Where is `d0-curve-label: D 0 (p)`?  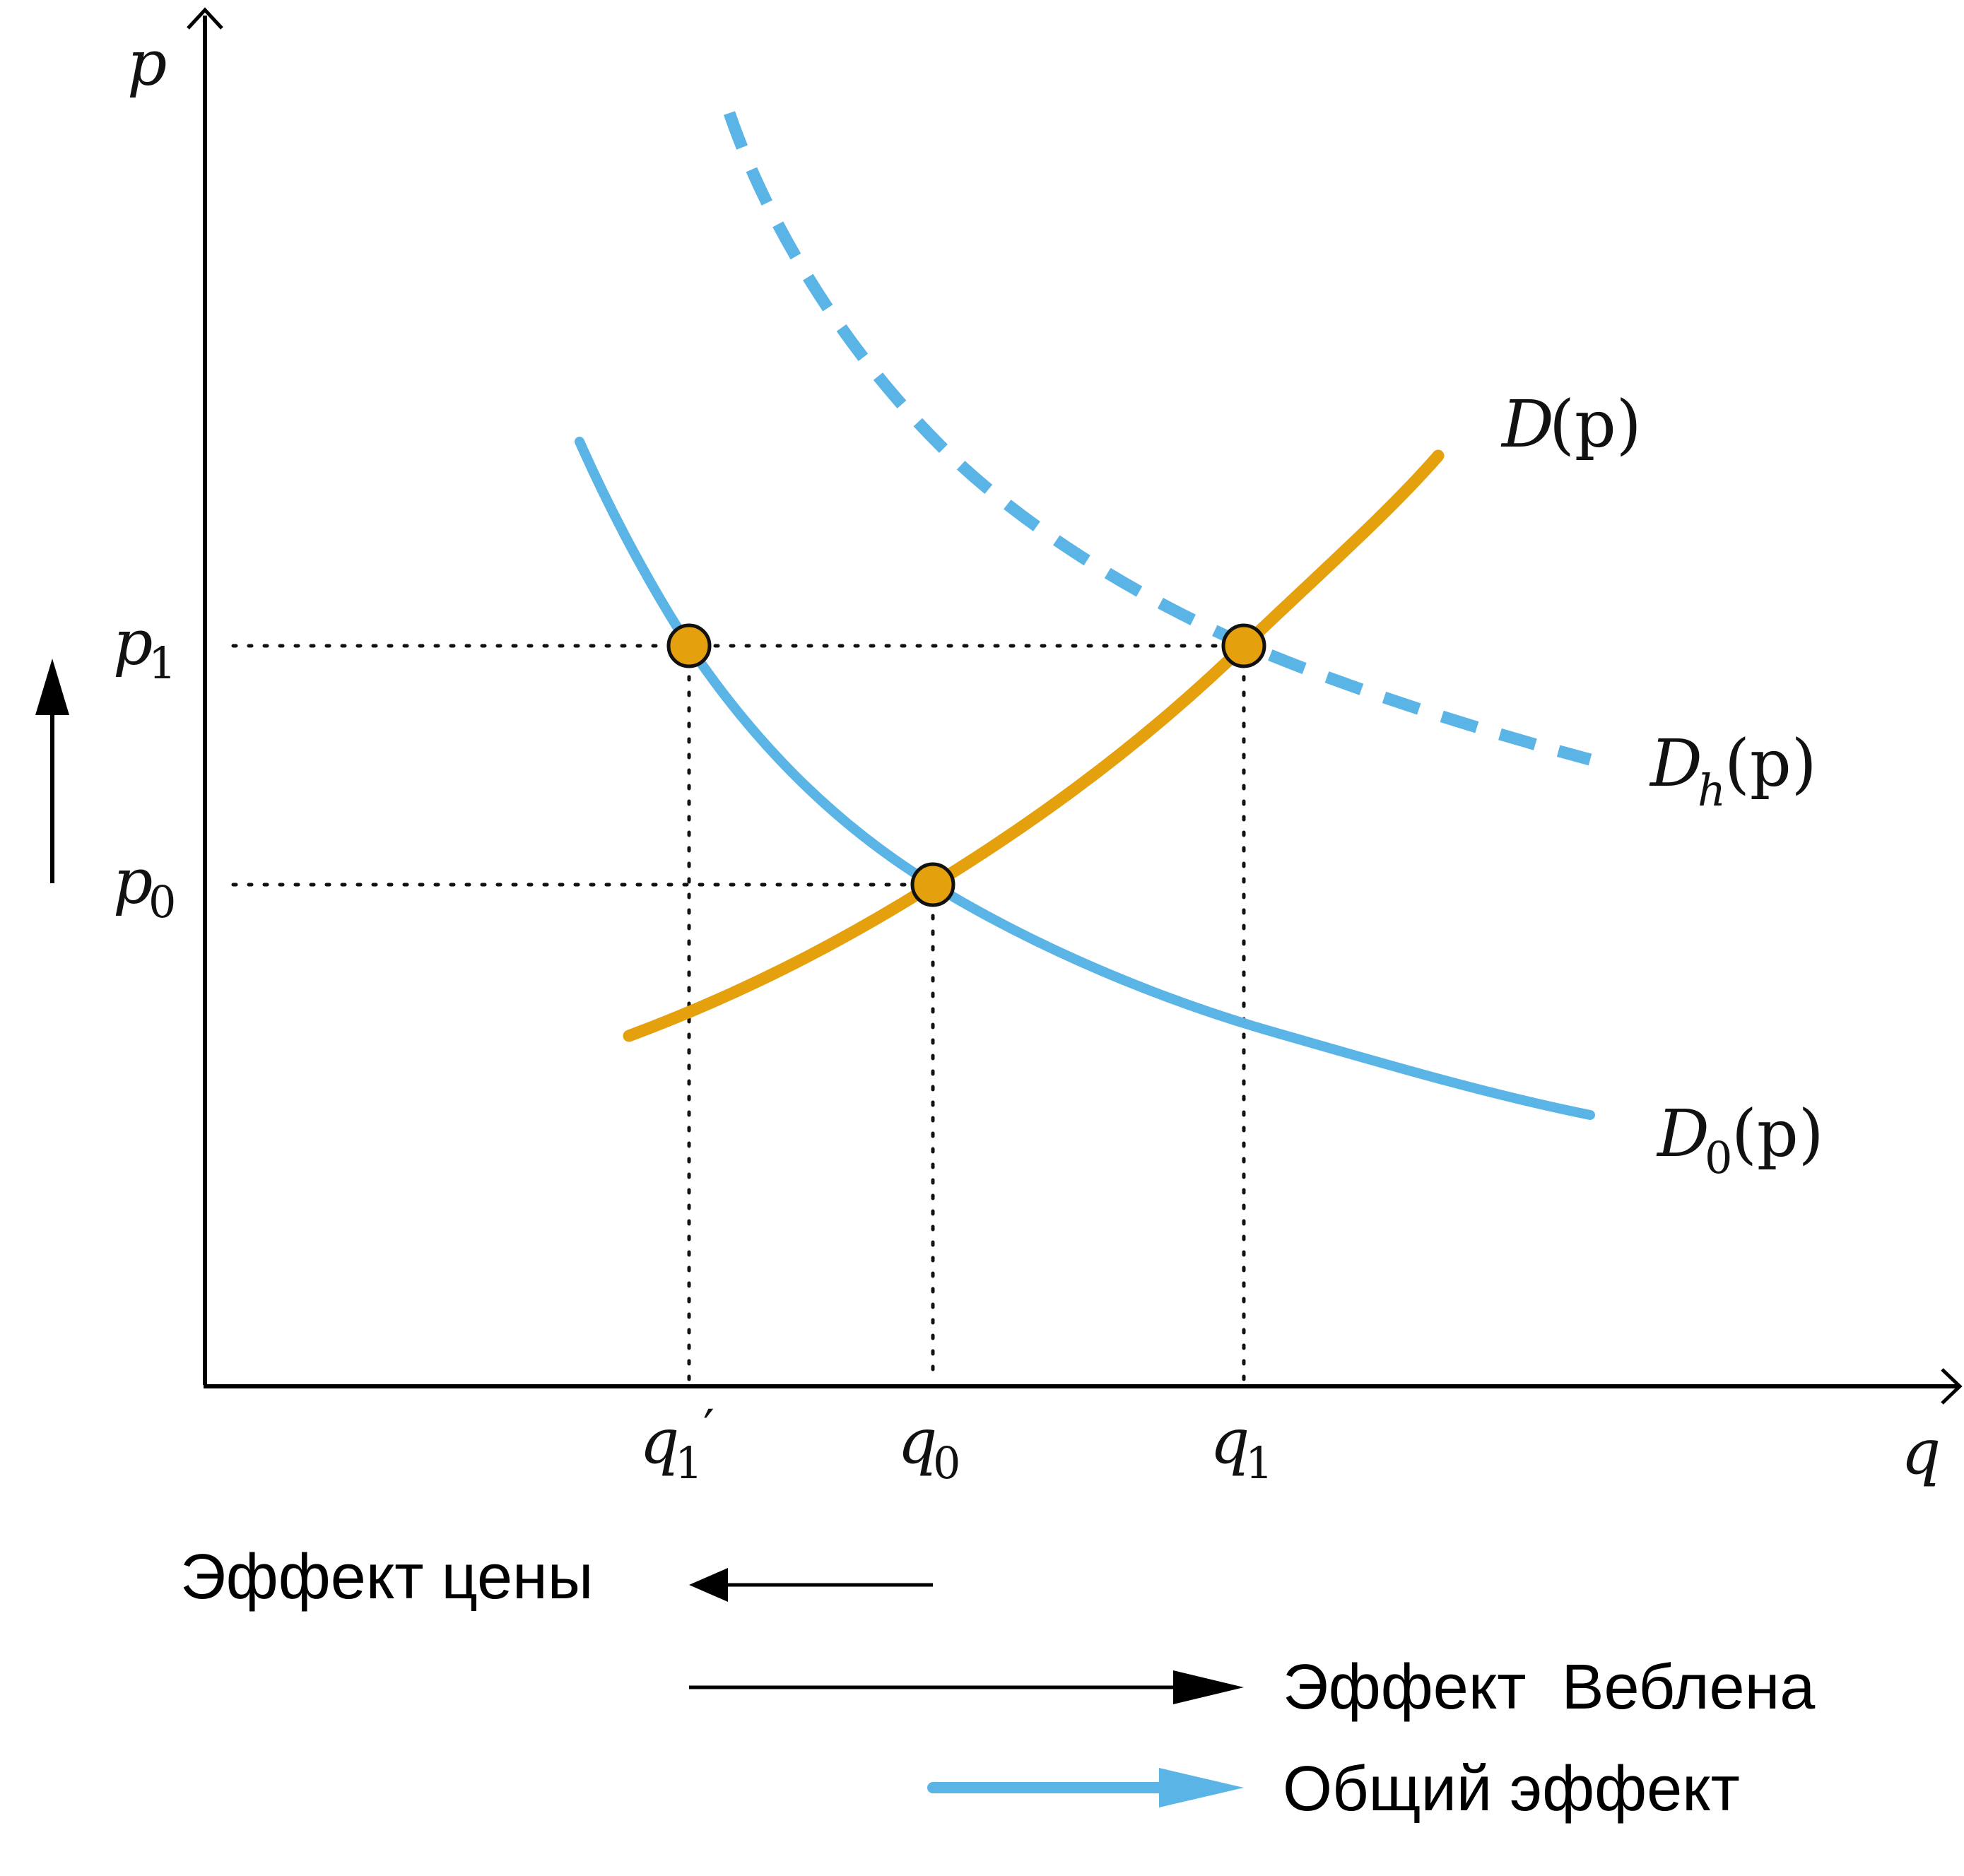 d0-curve-label: D 0 (p) is located at coordinates (1740, 1140).